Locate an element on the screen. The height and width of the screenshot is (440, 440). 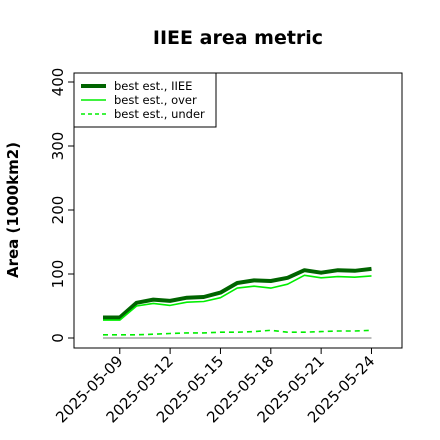
y-axis-label: Area (1000km2) is located at coordinates (13, 210).